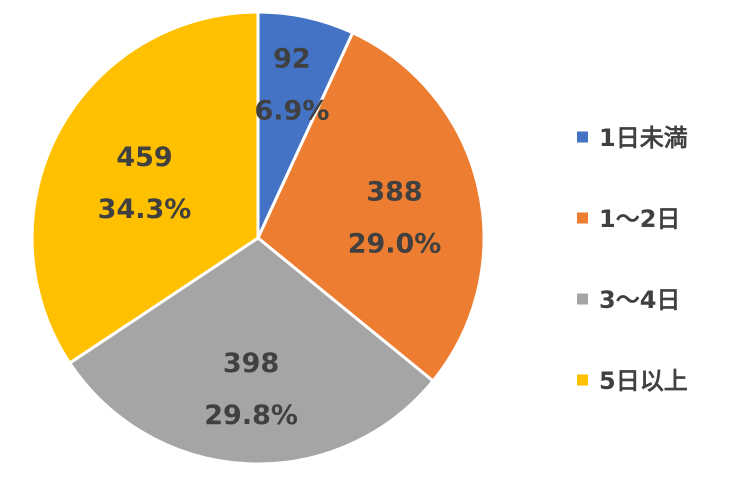 This screenshot has width=740, height=481. I want to click on slice-value-label: 388, so click(394, 191).